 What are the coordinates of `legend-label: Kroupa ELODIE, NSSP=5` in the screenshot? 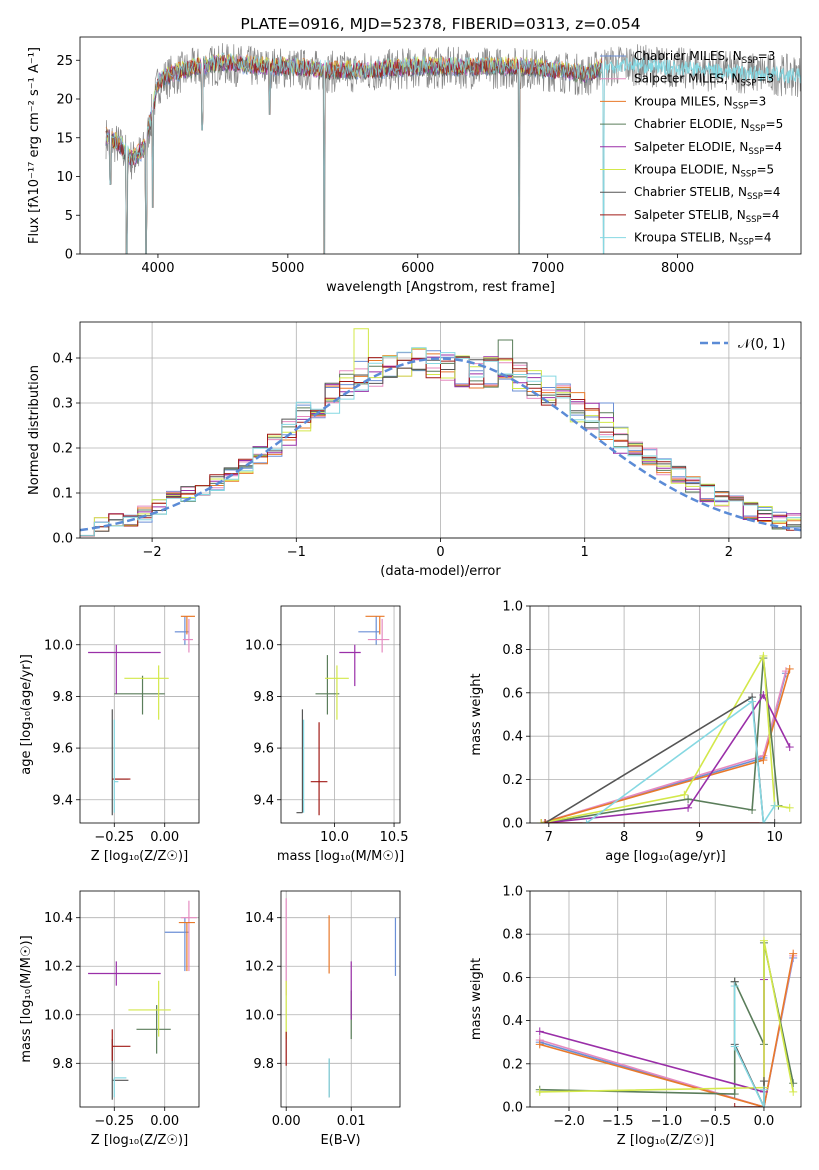 It's located at (704, 171).